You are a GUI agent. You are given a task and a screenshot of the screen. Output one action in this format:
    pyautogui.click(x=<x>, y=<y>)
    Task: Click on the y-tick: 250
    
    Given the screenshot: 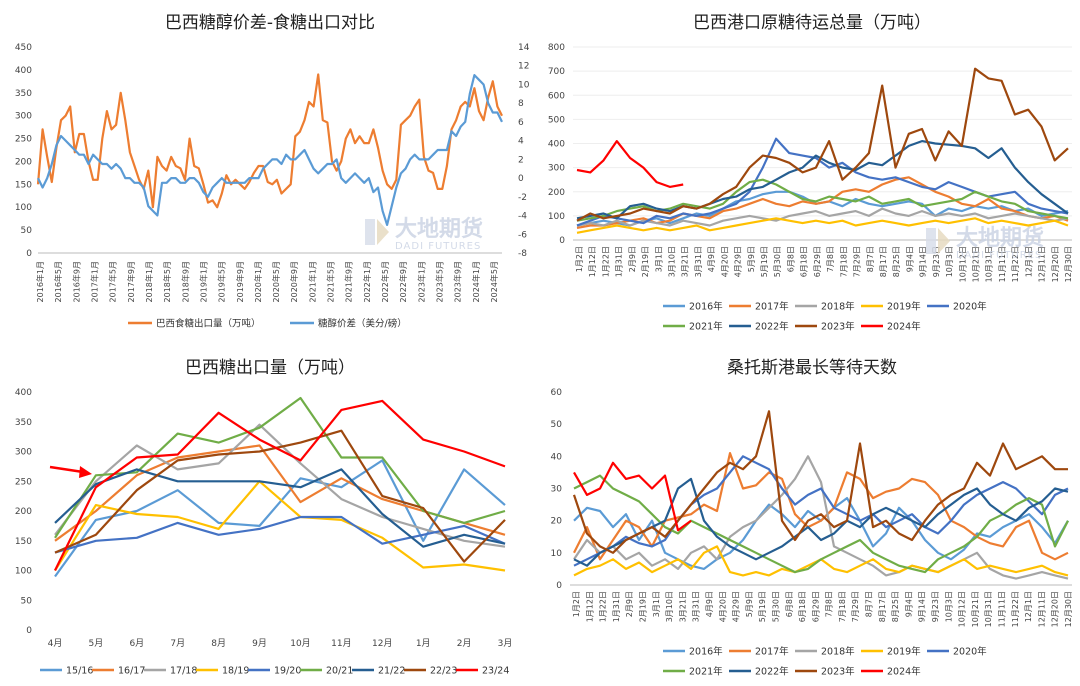 What is the action you would take?
    pyautogui.click(x=23, y=482)
    